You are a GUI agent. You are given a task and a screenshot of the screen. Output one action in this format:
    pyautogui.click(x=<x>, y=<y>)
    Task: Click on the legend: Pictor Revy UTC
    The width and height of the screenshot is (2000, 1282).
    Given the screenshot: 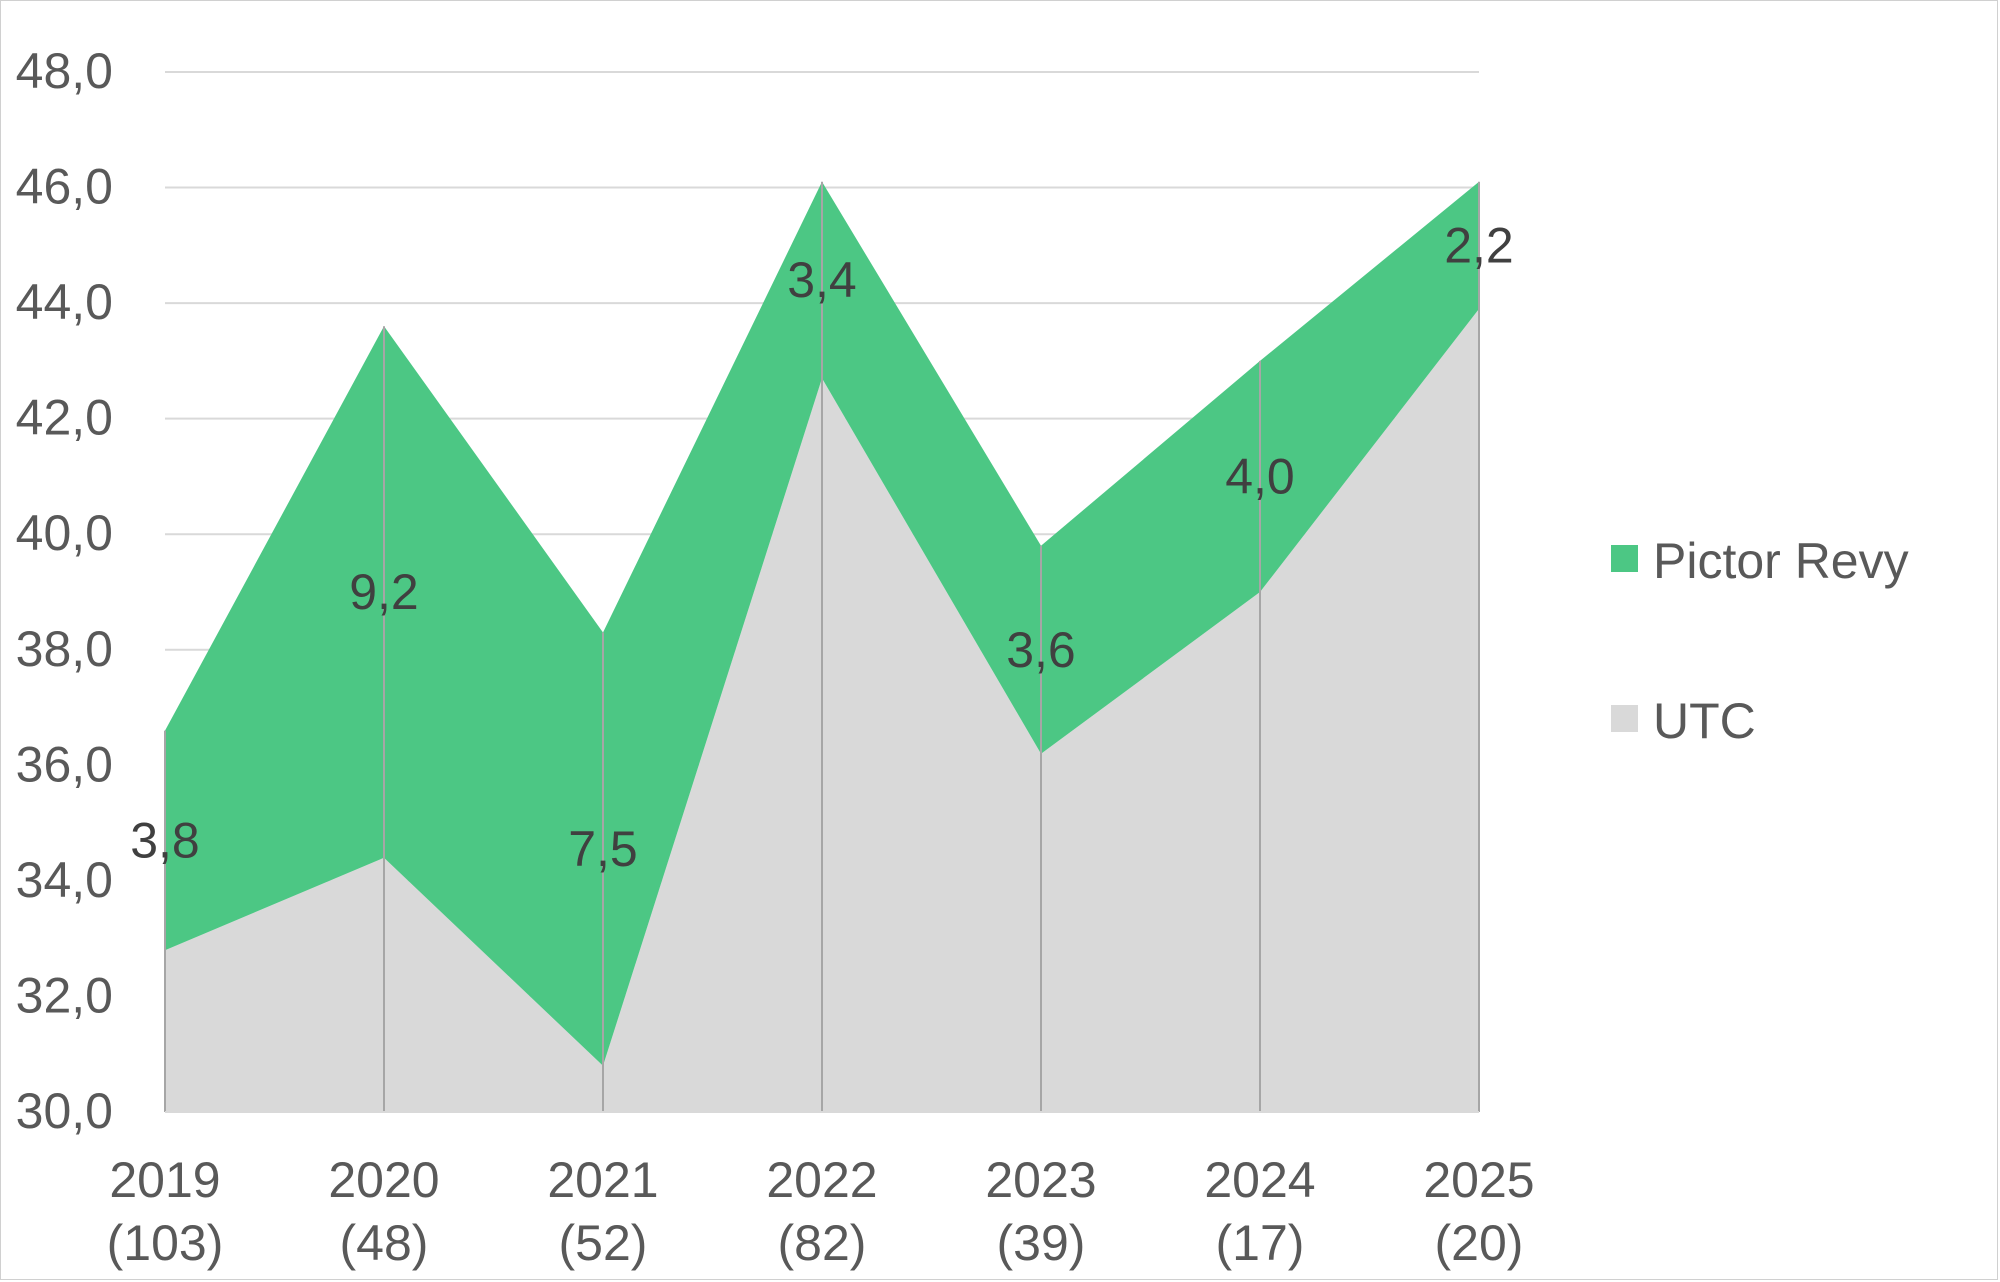 What is the action you would take?
    pyautogui.click(x=1760, y=641)
    